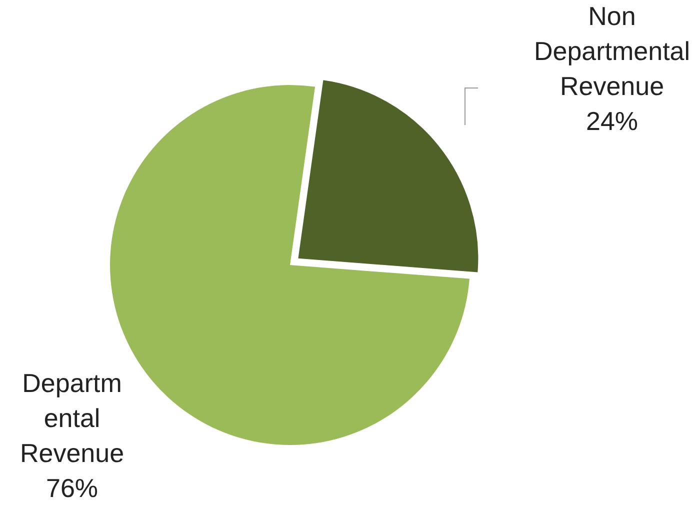 The width and height of the screenshot is (692, 508). What do you see at coordinates (612, 121) in the screenshot?
I see `data-label: 24%` at bounding box center [612, 121].